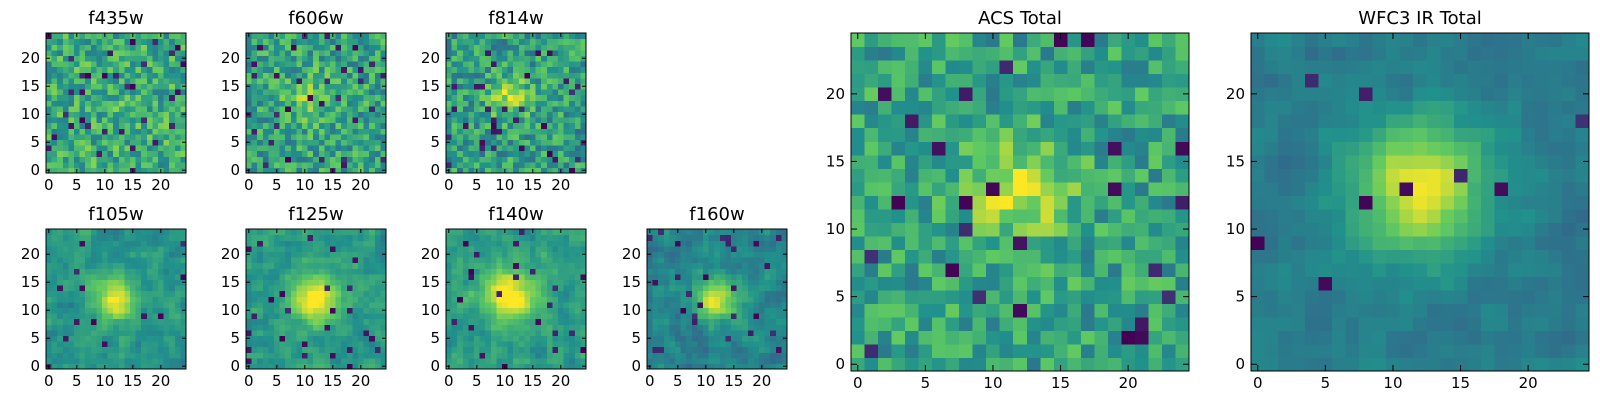 This screenshot has height=400, width=1600. Describe the element at coordinates (560, 381) in the screenshot. I see `x-tick-label: 20` at that location.